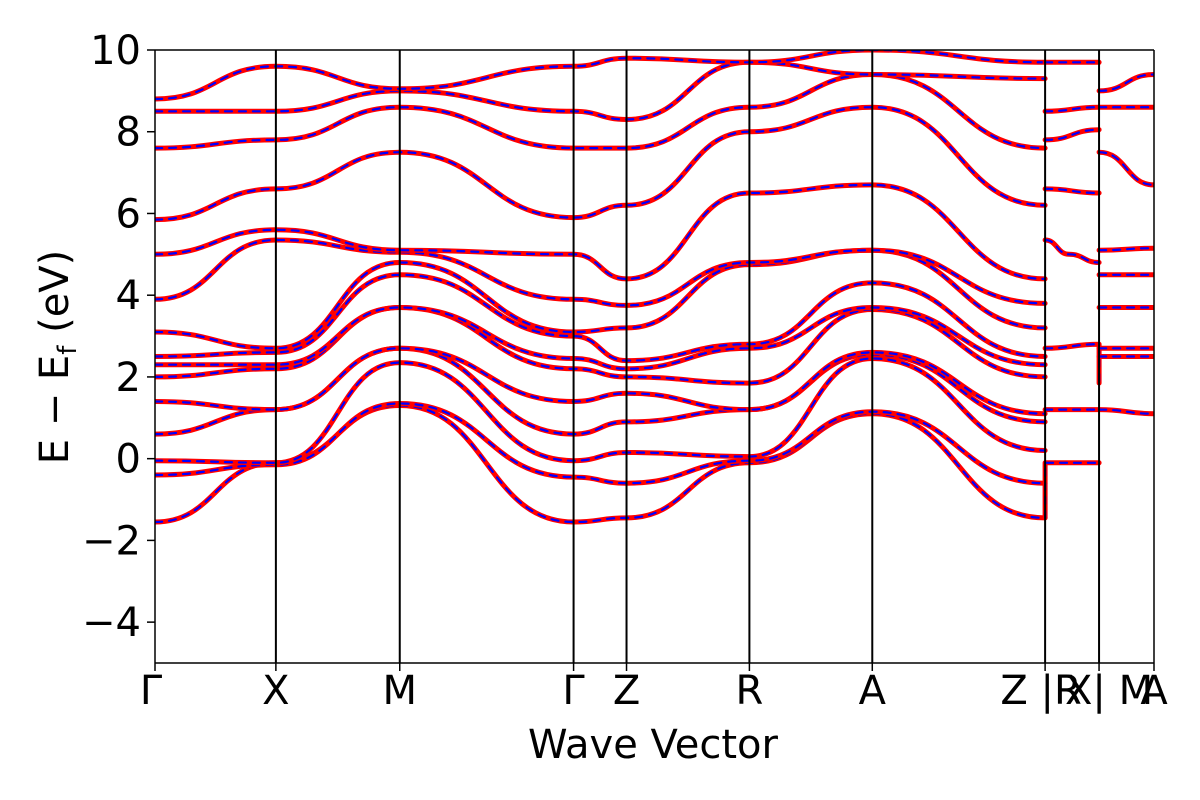  What do you see at coordinates (151, 691) in the screenshot?
I see `x-tick-label-0: Γ` at bounding box center [151, 691].